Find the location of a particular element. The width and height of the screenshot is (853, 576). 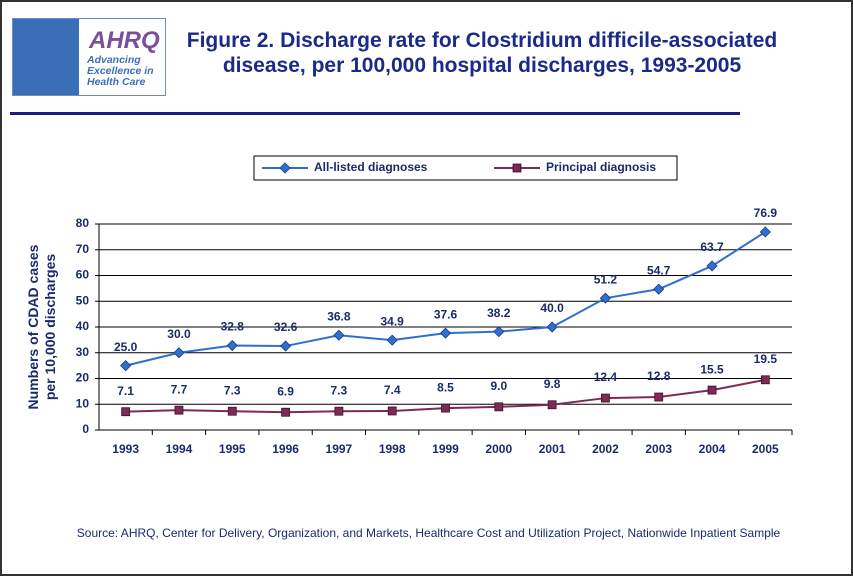

data-label: 54.7 is located at coordinates (659, 270).